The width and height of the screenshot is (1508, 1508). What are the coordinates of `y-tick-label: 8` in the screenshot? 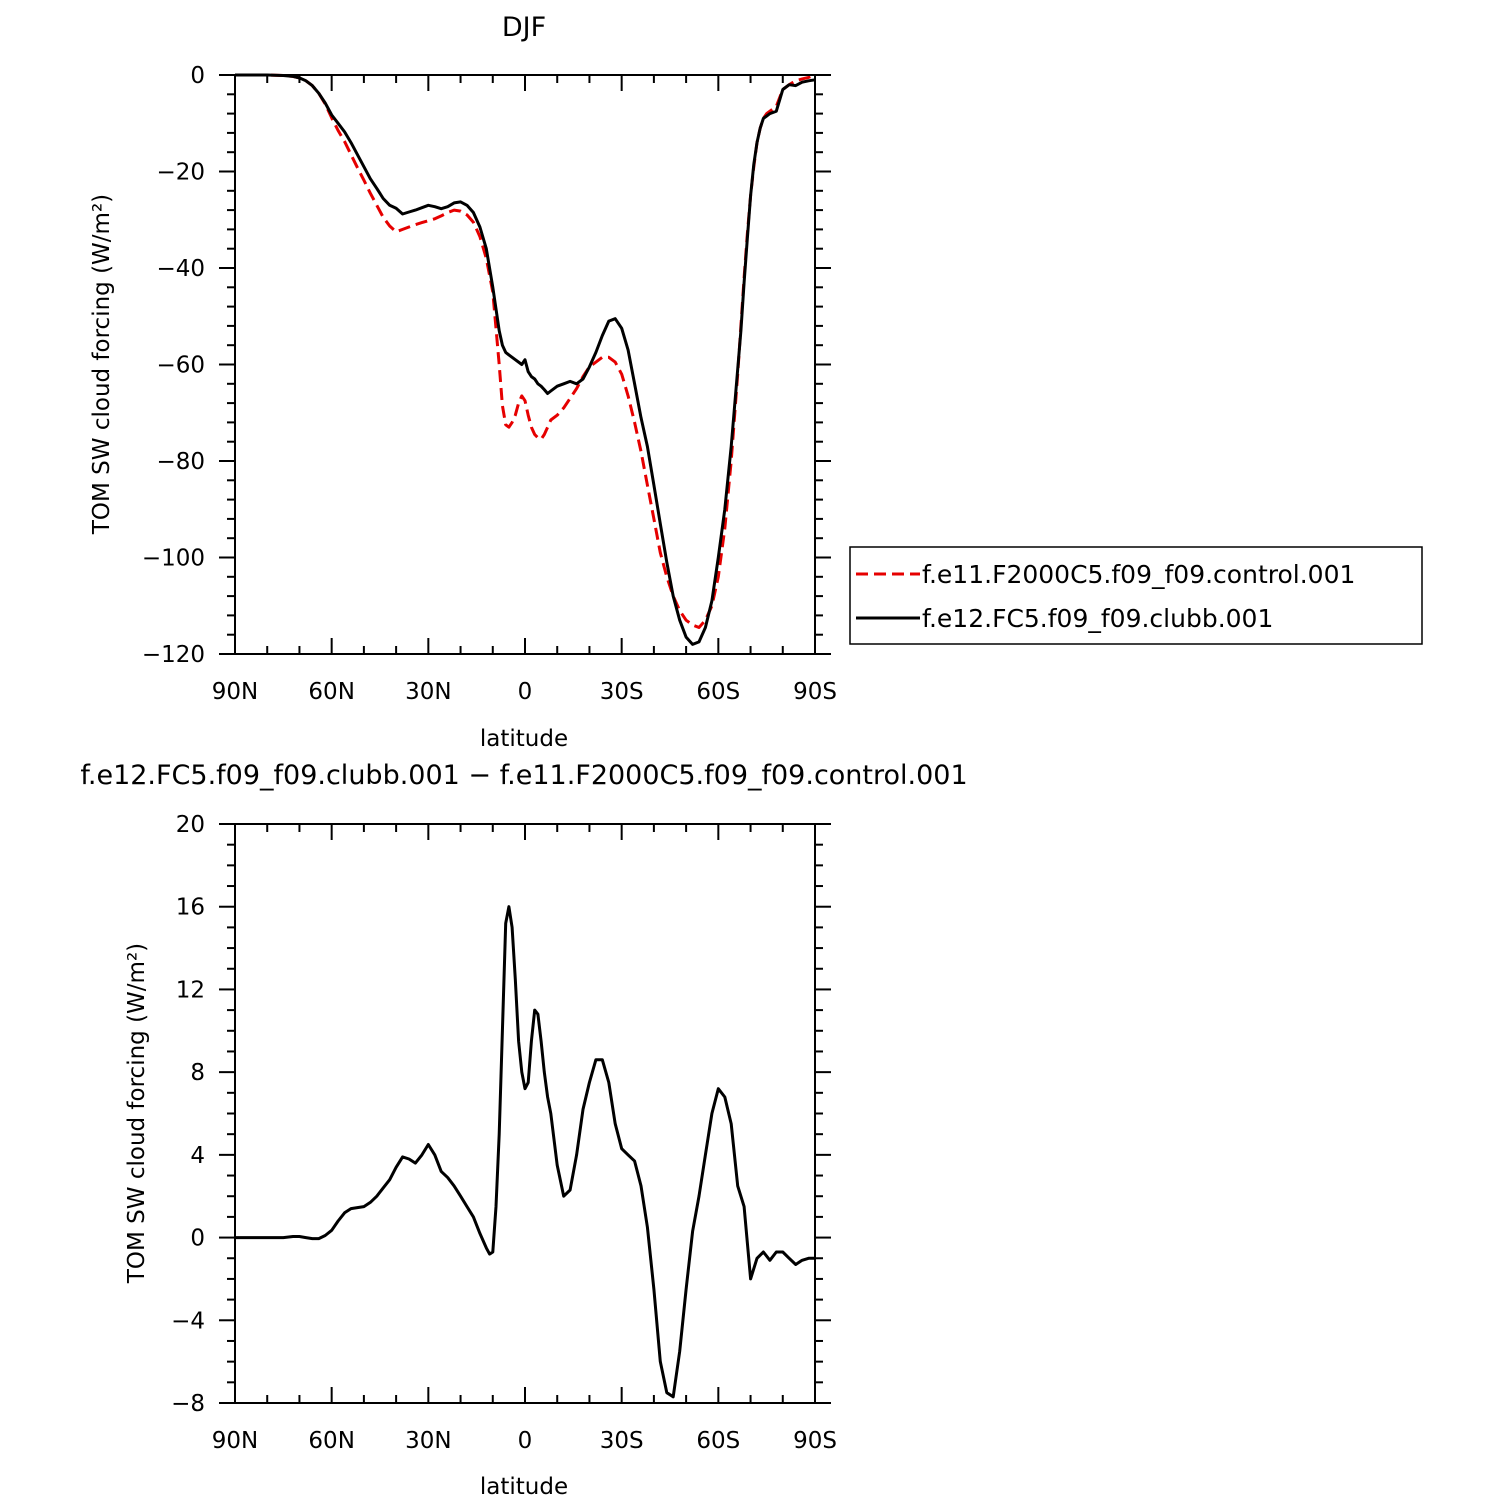 It's located at (197, 1073).